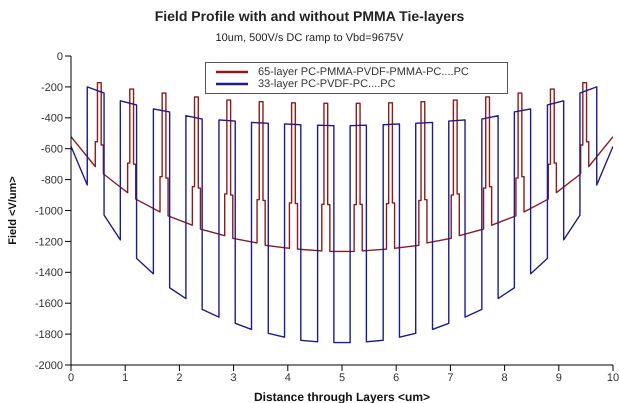 The width and height of the screenshot is (619, 403). I want to click on y-tick-label: -600, so click(51, 150).